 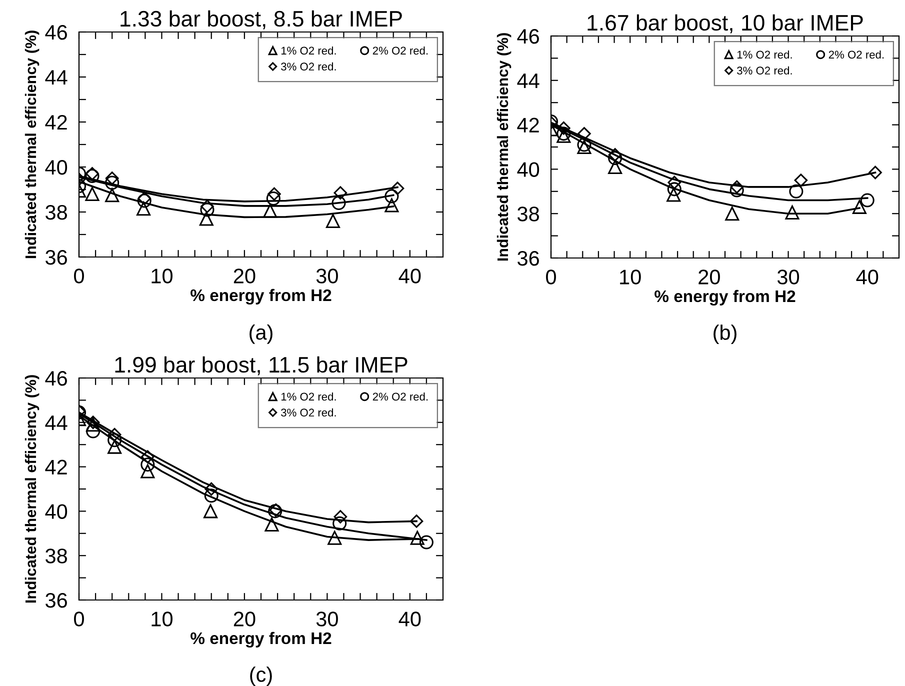 What do you see at coordinates (261, 334) in the screenshot?
I see `text: (a)` at bounding box center [261, 334].